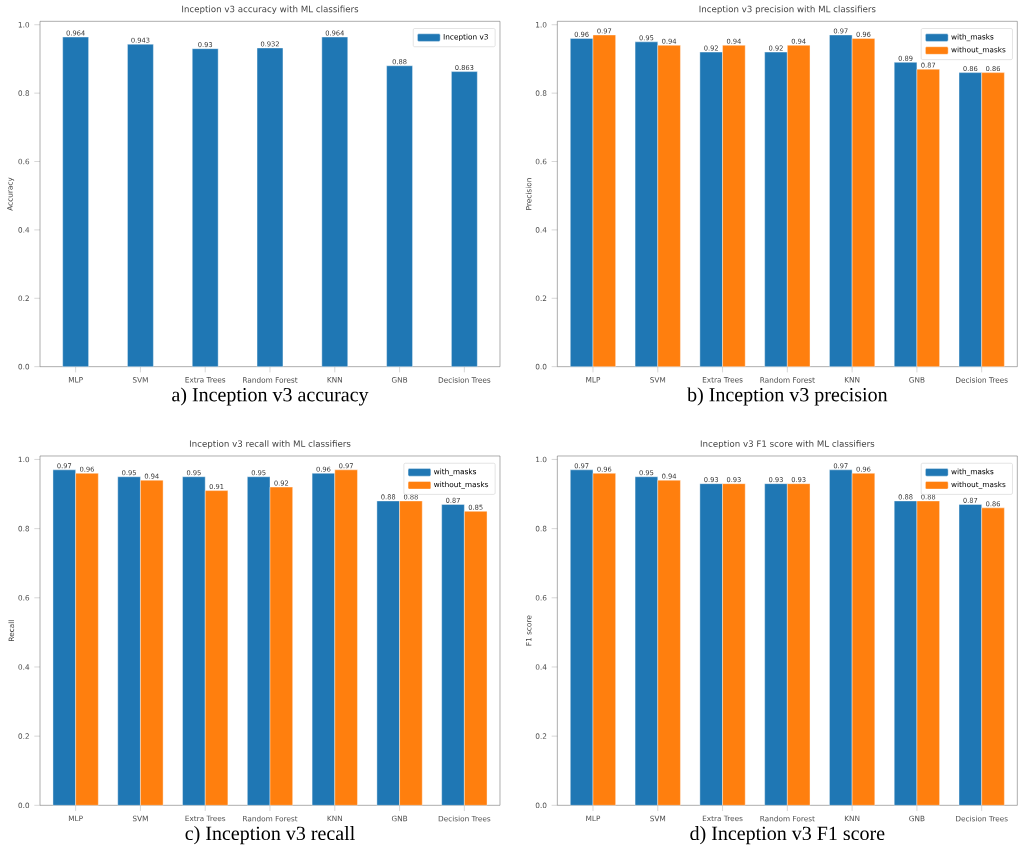 Image resolution: width=1028 pixels, height=853 pixels. What do you see at coordinates (787, 835) in the screenshot?
I see `text: d) Inception v3 F1 score` at bounding box center [787, 835].